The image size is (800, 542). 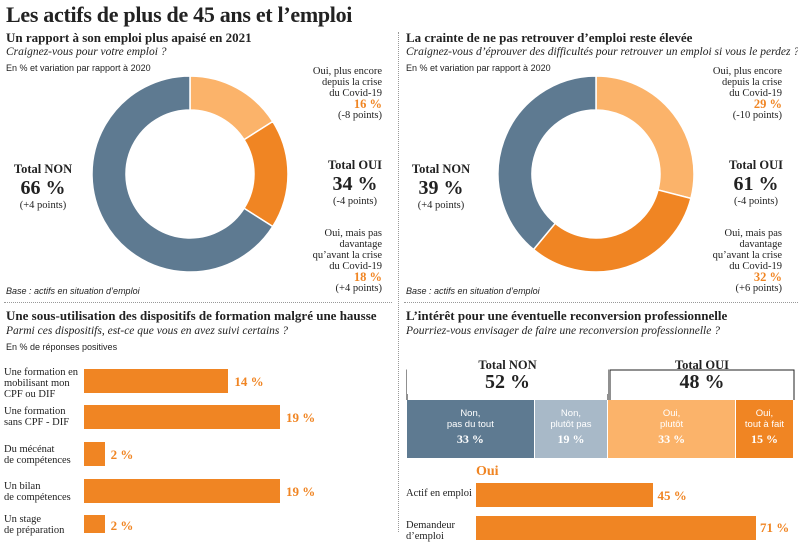 What do you see at coordinates (767, 104) in the screenshot?
I see `p2-a-value: 29 %` at bounding box center [767, 104].